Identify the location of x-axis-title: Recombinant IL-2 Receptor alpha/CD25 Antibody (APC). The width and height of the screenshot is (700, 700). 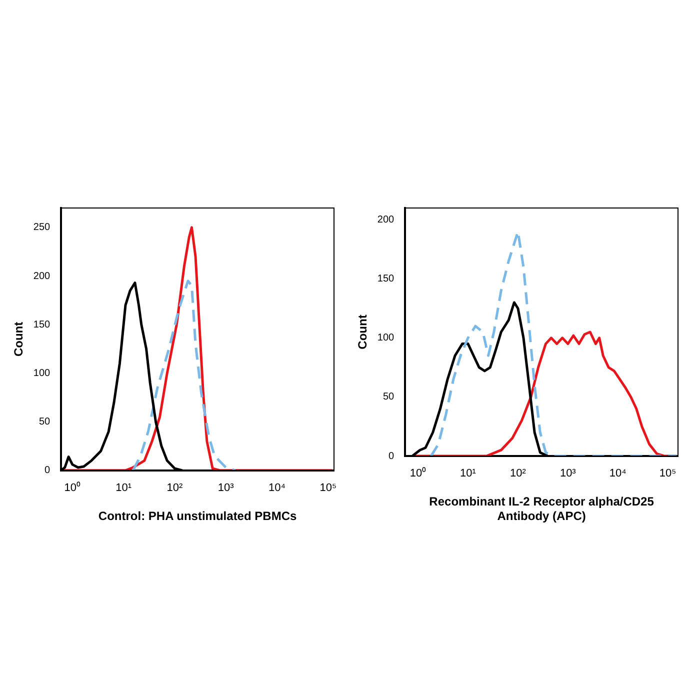
(541, 509).